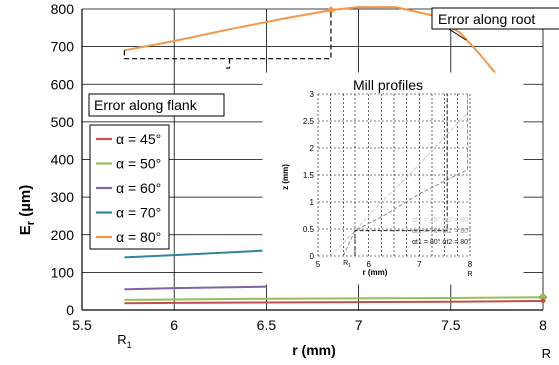 The height and width of the screenshot is (365, 559). I want to click on inset-y-tick-label: 1.5, so click(309, 175).